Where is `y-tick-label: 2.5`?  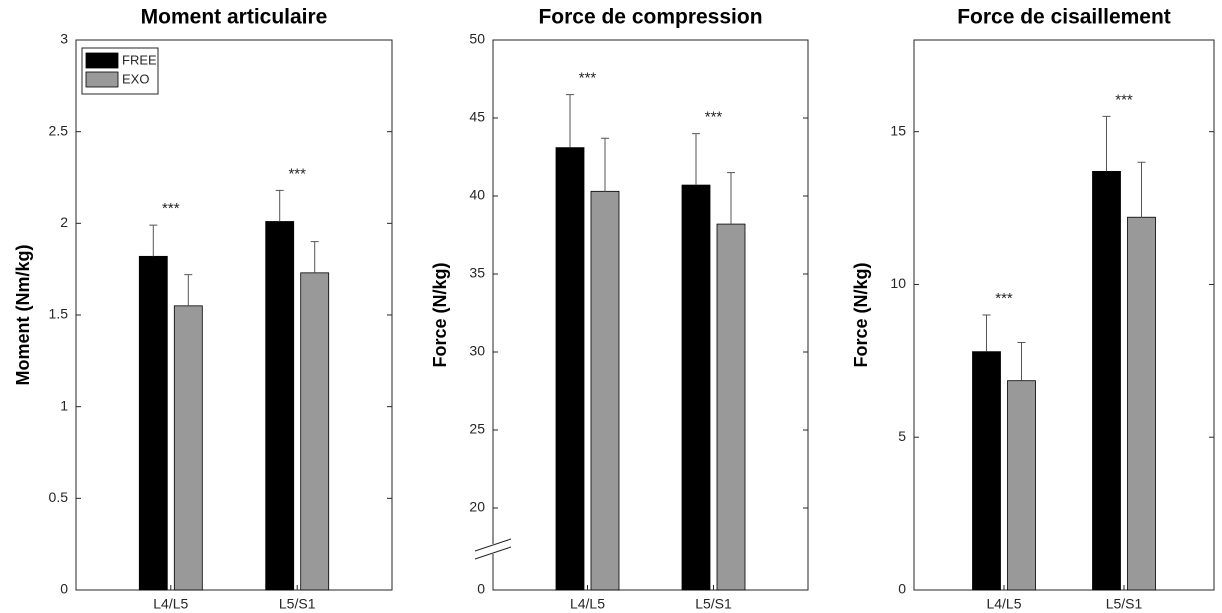 y-tick-label: 2.5 is located at coordinates (59, 130).